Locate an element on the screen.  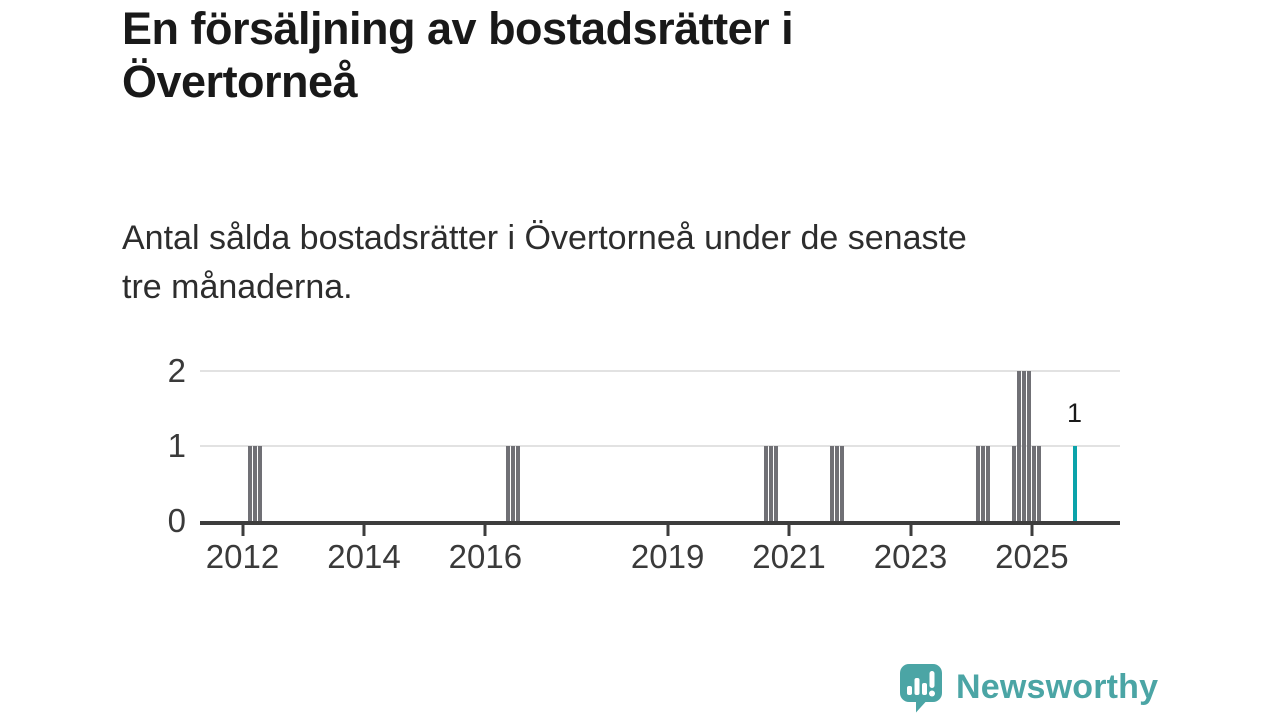
x-axis-label-2012: 2012 is located at coordinates (242, 556).